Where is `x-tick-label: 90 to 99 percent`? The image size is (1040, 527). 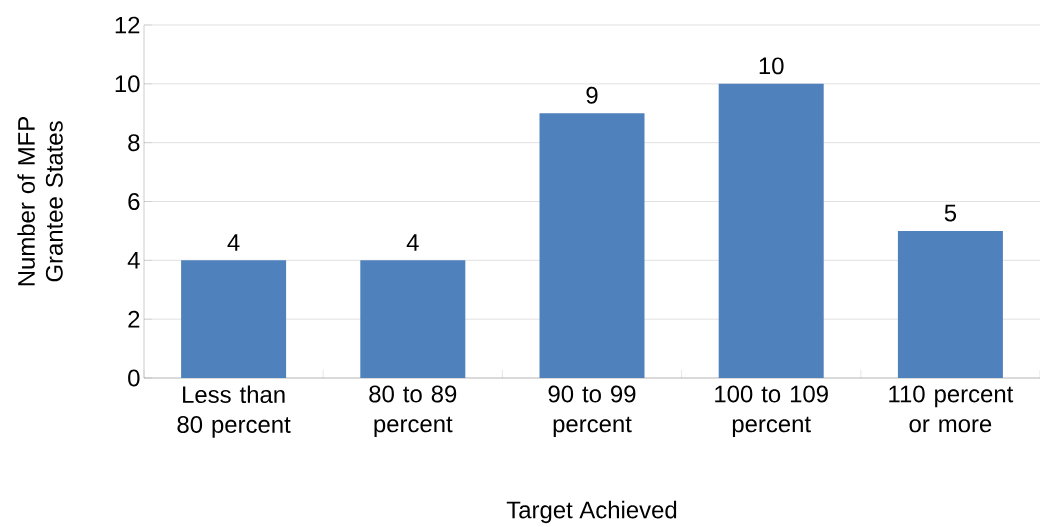 x-tick-label: 90 to 99 percent is located at coordinates (592, 411).